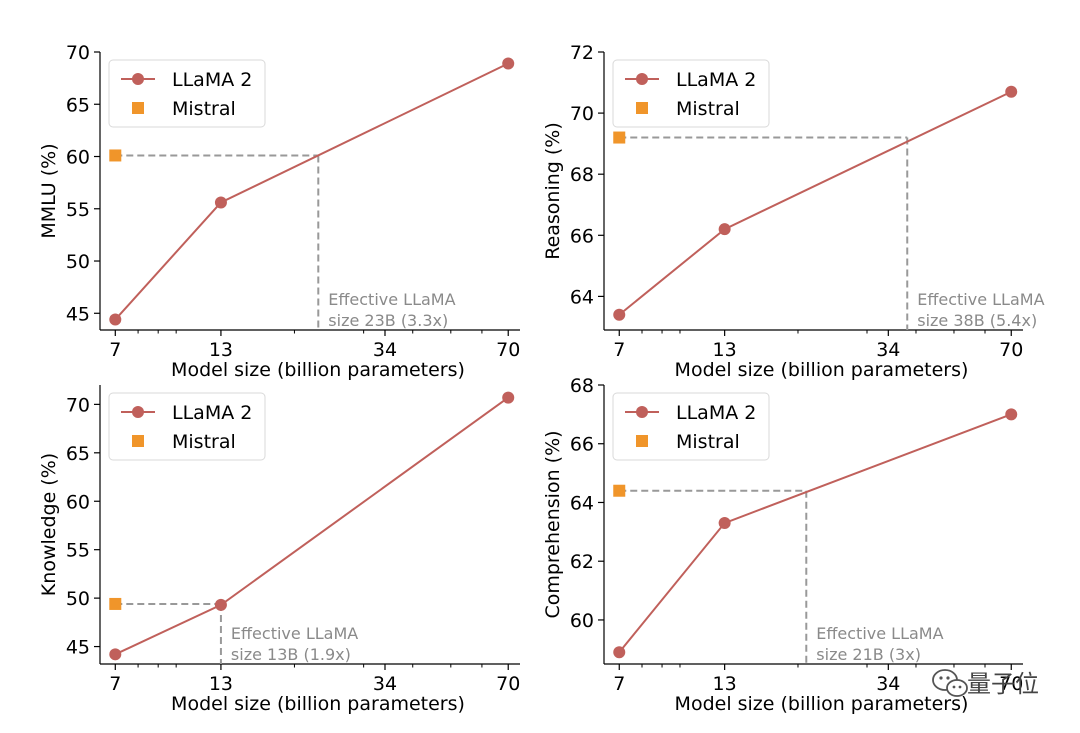 Image resolution: width=1080 pixels, height=733 pixels. What do you see at coordinates (49, 524) in the screenshot?
I see `y-axis-label: Knowledge (%)` at bounding box center [49, 524].